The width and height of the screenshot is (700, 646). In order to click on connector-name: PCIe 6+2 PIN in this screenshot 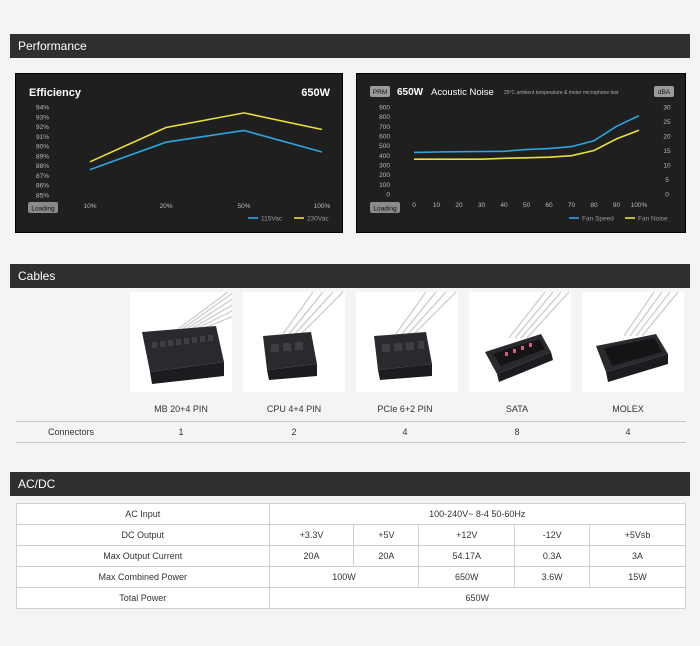, I will do `click(405, 409)`.